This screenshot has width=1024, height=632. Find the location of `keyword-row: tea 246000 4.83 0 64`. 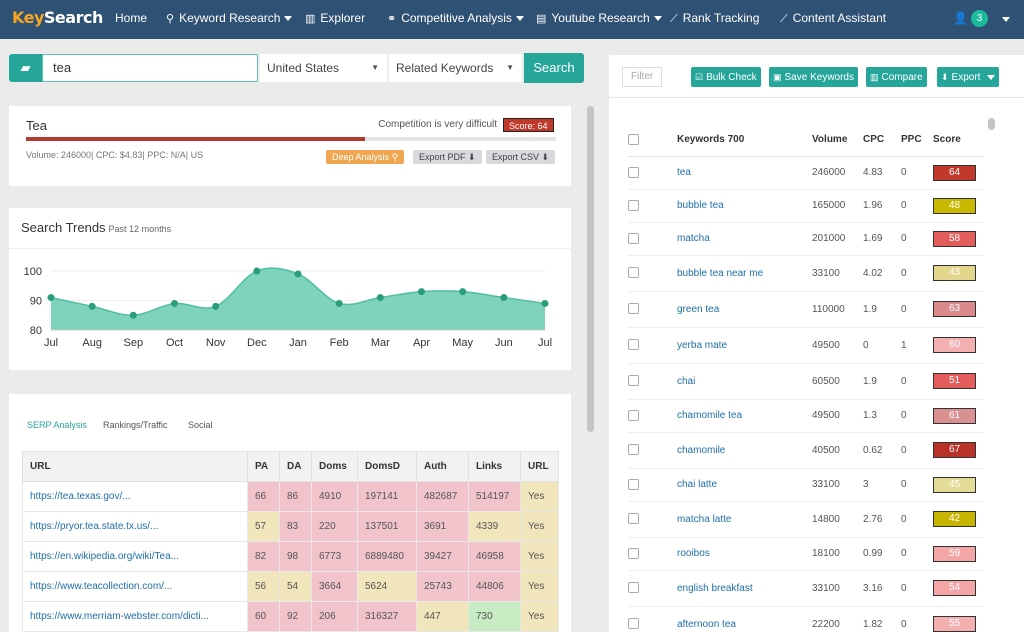

keyword-row: tea 246000 4.83 0 64 is located at coordinates (806, 173).